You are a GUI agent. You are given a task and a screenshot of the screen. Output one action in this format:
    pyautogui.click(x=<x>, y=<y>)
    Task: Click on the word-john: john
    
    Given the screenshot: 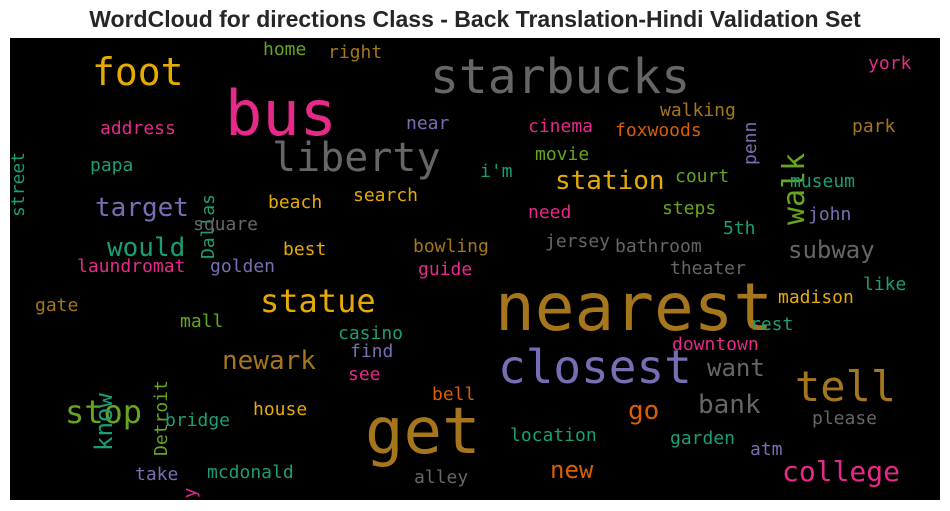 What is the action you would take?
    pyautogui.click(x=830, y=214)
    